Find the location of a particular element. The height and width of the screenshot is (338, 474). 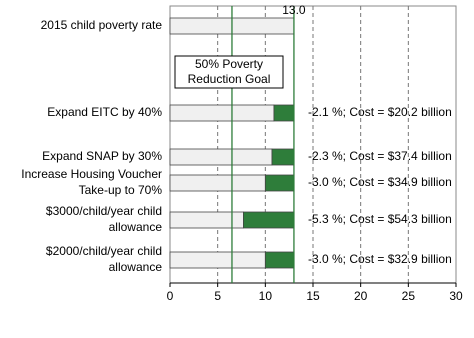

goal-box is located at coordinates (229, 72).